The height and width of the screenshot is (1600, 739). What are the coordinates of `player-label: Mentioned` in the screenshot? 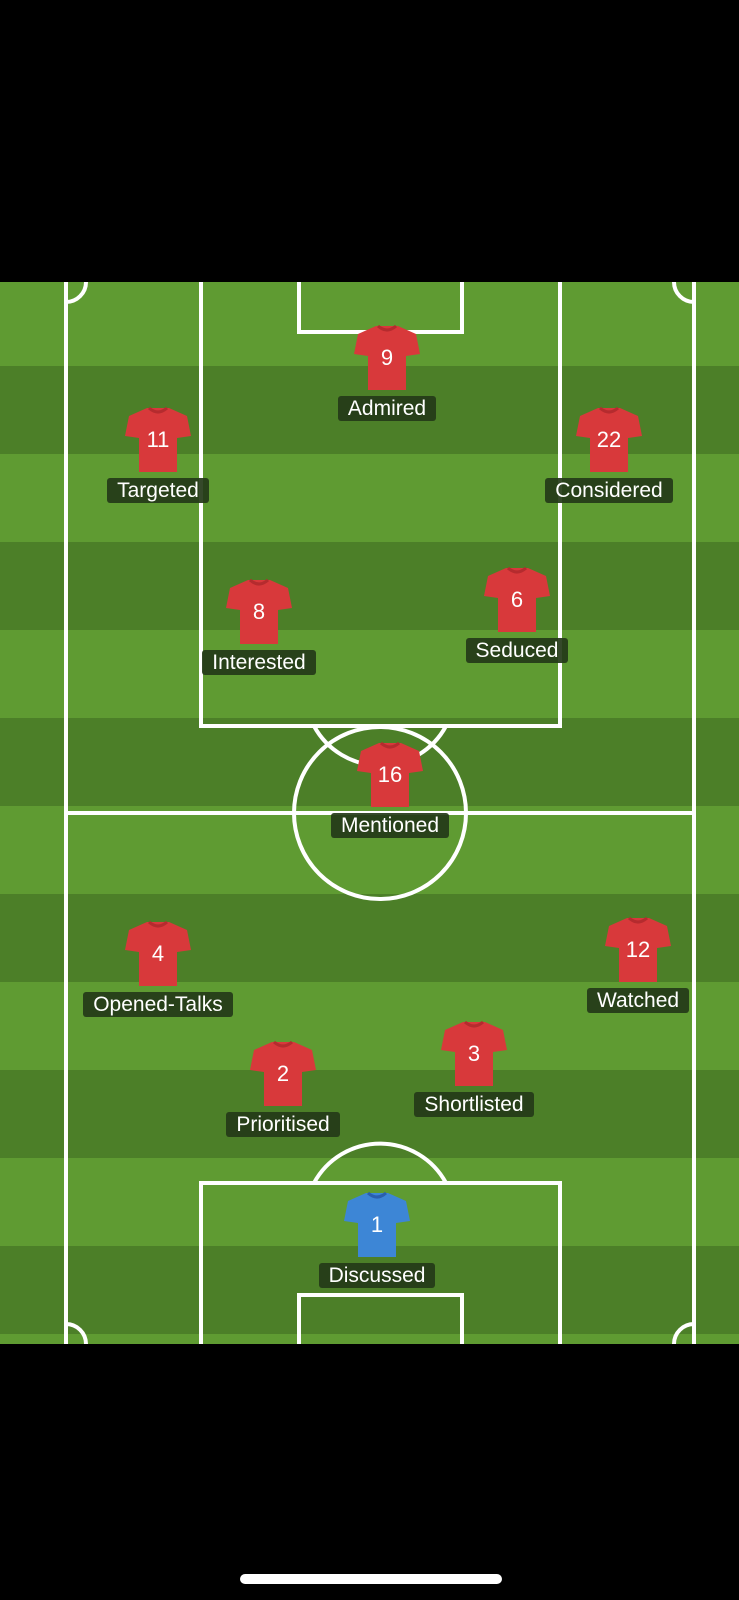 It's located at (390, 825).